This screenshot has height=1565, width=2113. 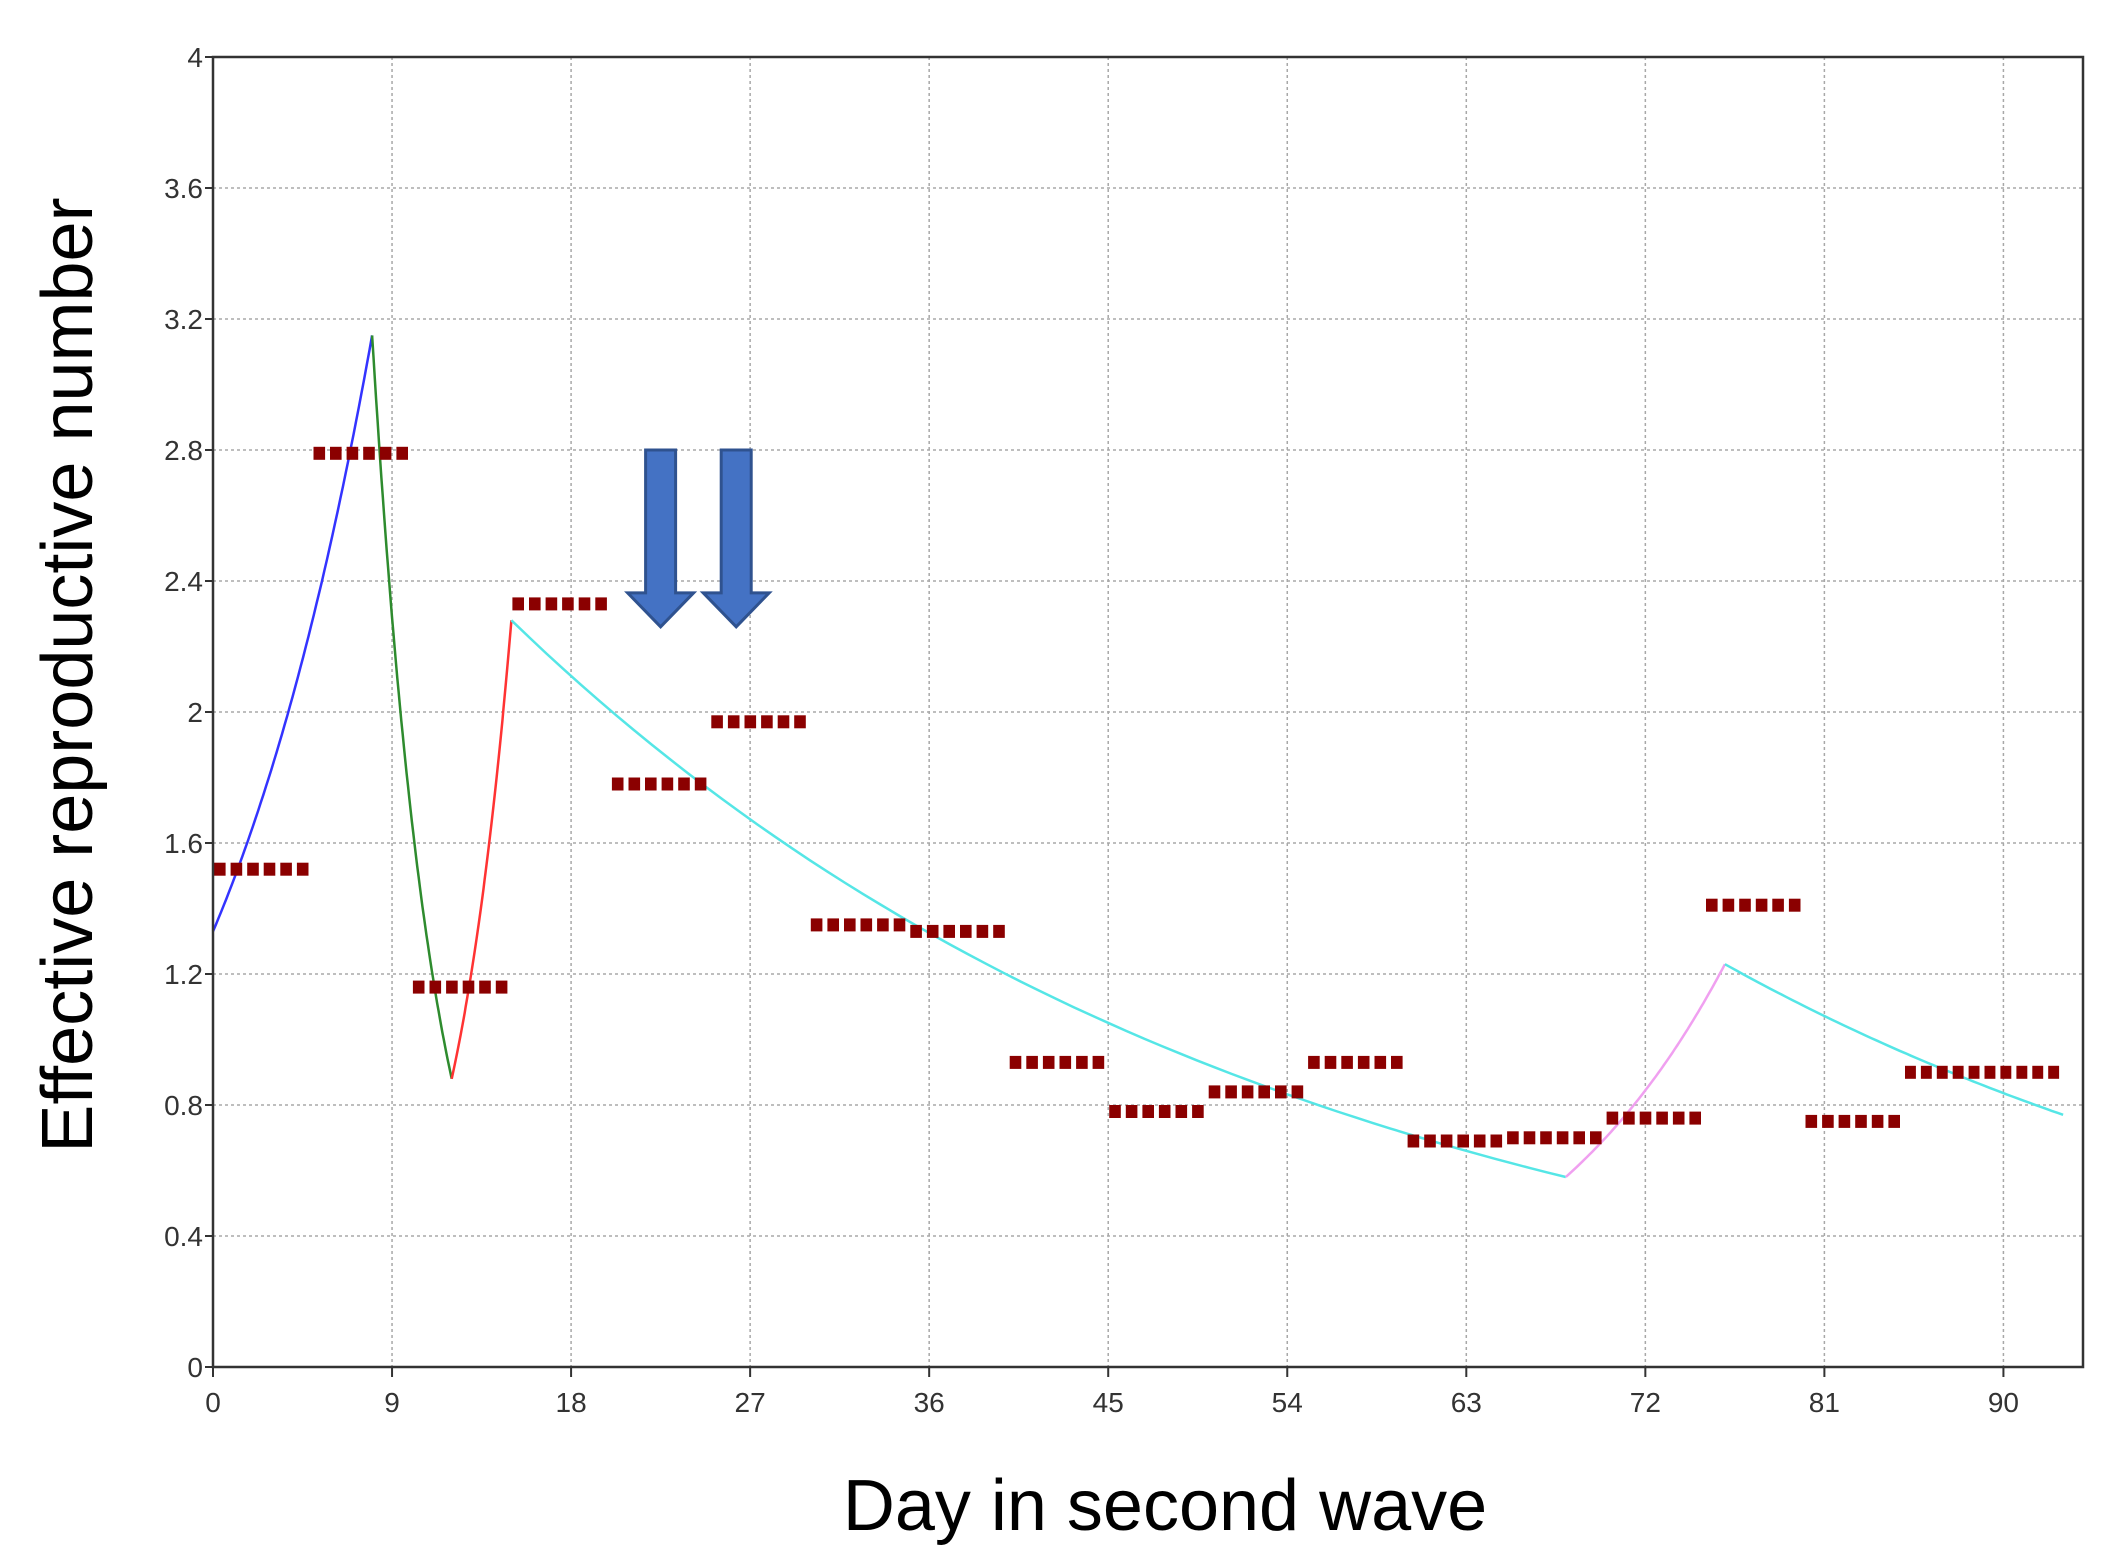 What do you see at coordinates (195, 57) in the screenshot?
I see `y-tick-label: 4` at bounding box center [195, 57].